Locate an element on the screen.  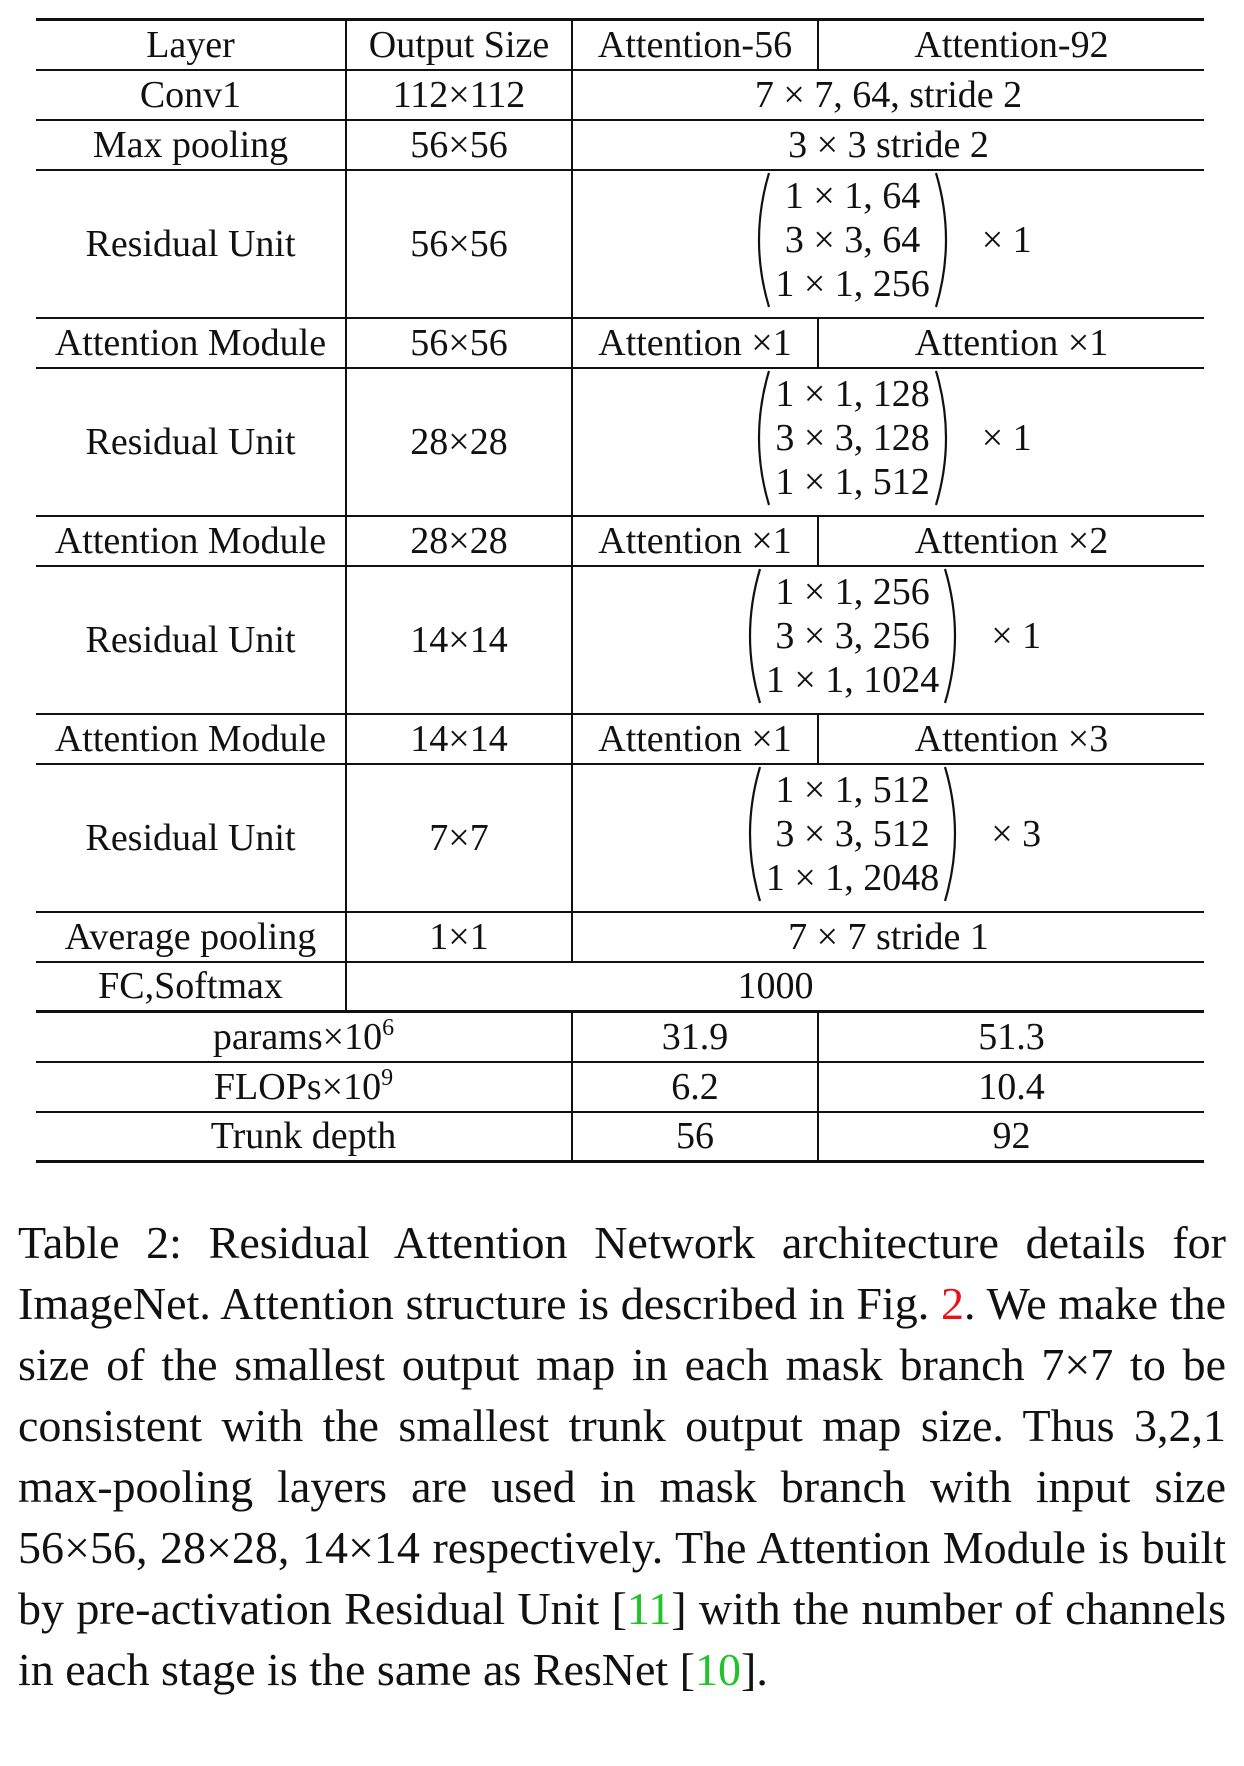
header-output-size: Output Size is located at coordinates (459, 44).